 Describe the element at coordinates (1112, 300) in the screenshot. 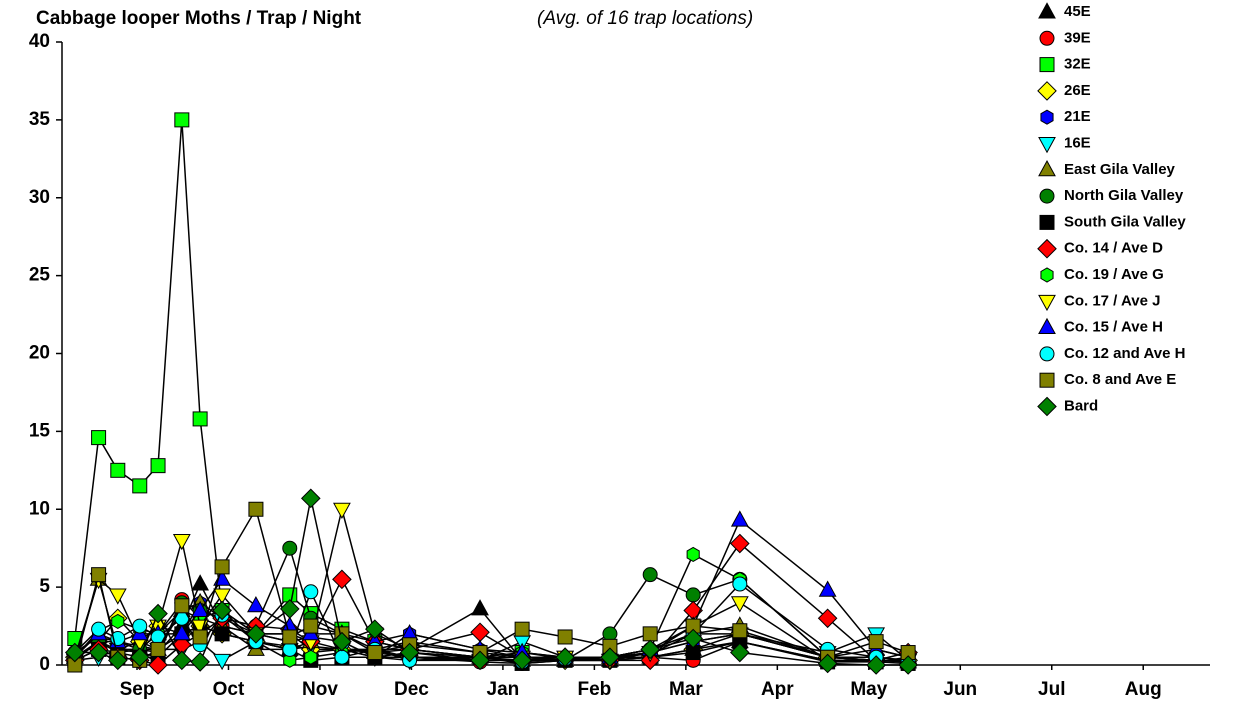

I see `legend-label: Co. 17 / Ave J` at that location.